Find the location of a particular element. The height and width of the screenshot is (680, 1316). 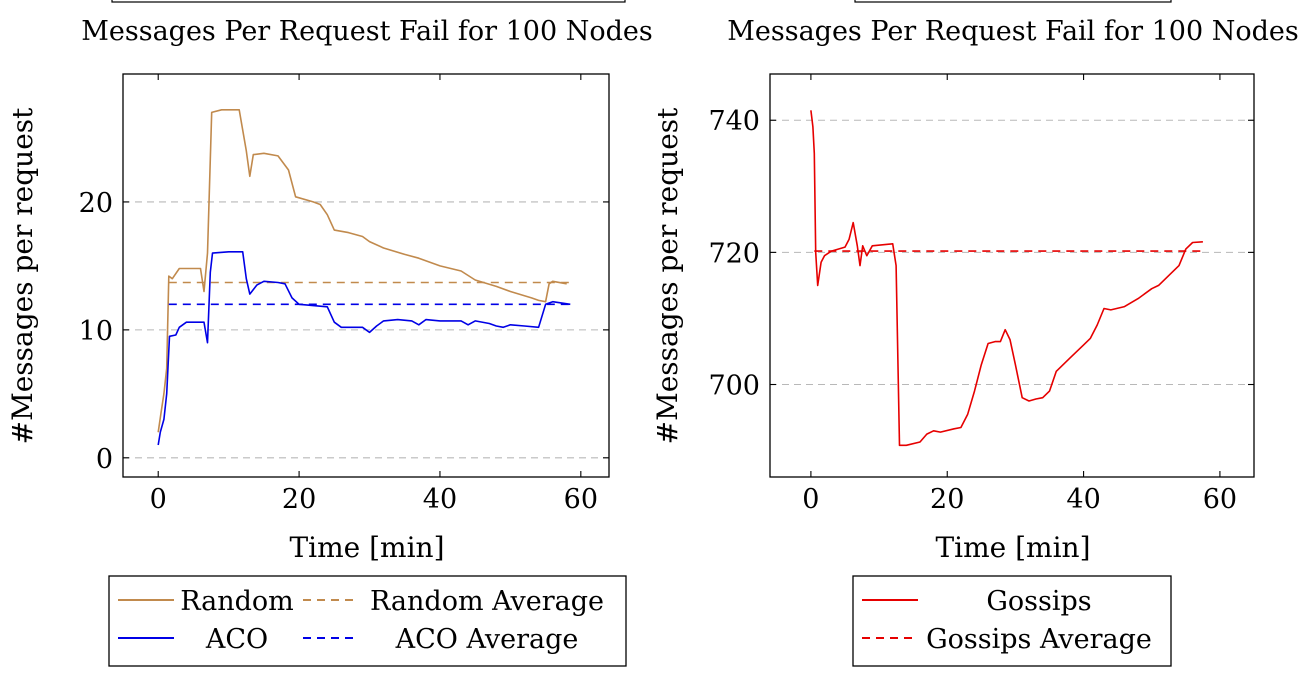

legend-label-aco-average: ACO Average is located at coordinates (487, 639).